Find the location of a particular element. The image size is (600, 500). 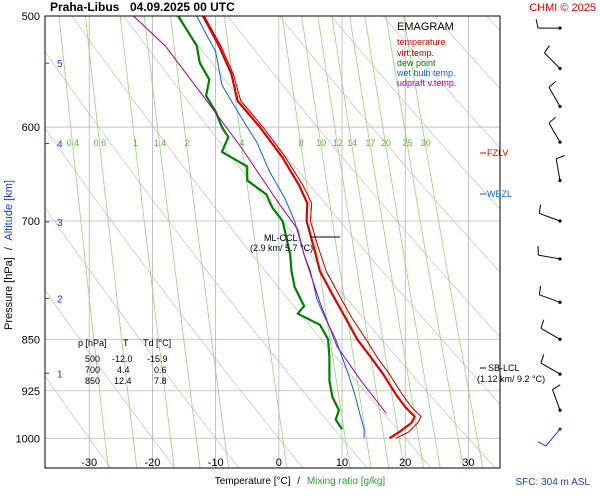

legend-virt-temp: virt.temp. is located at coordinates (415, 53).